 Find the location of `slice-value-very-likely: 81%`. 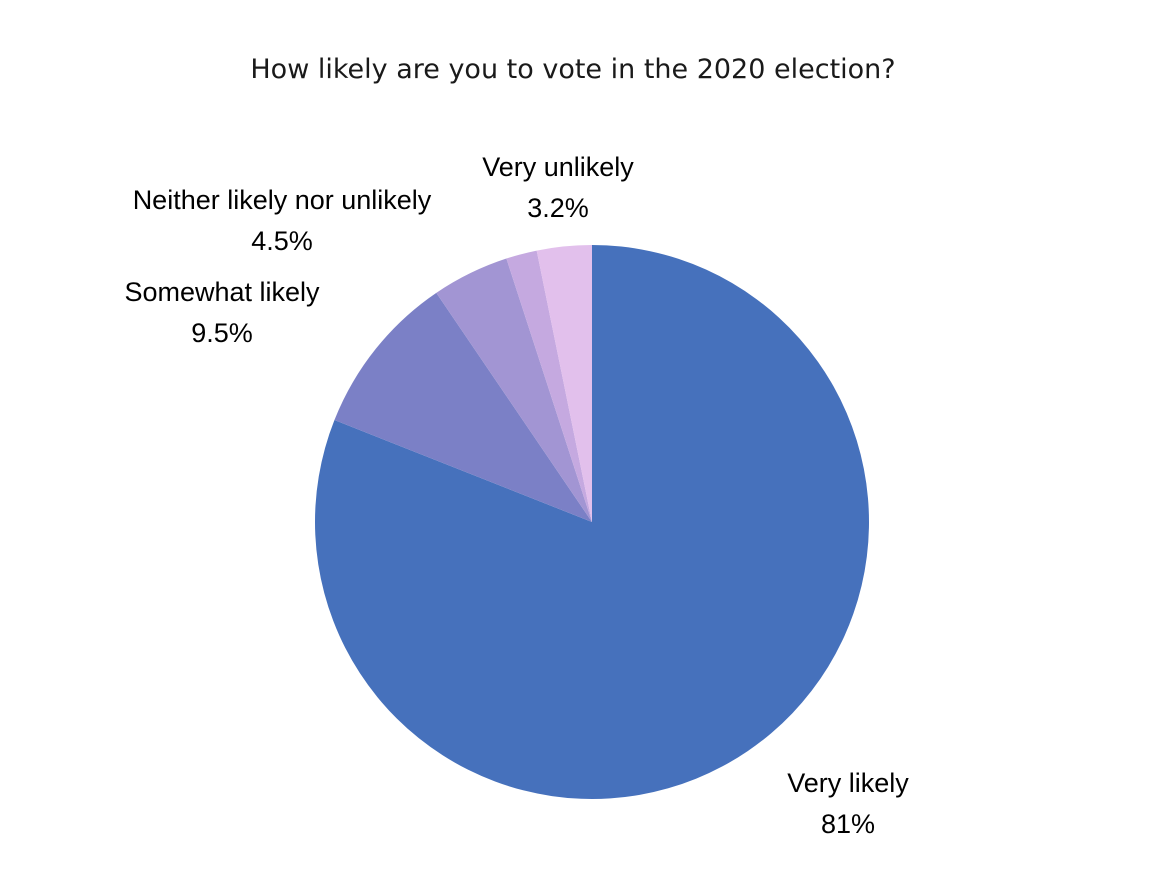

slice-value-very-likely: 81% is located at coordinates (848, 824).